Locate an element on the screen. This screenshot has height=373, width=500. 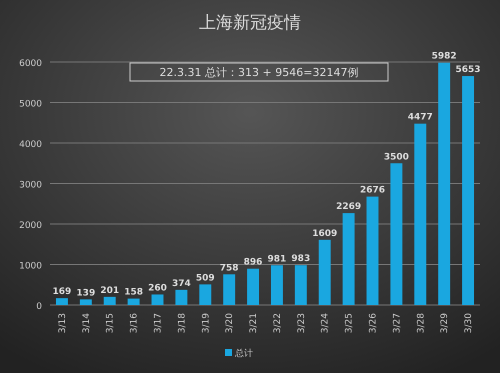
x-tick-label: 3/20 is located at coordinates (230, 323).